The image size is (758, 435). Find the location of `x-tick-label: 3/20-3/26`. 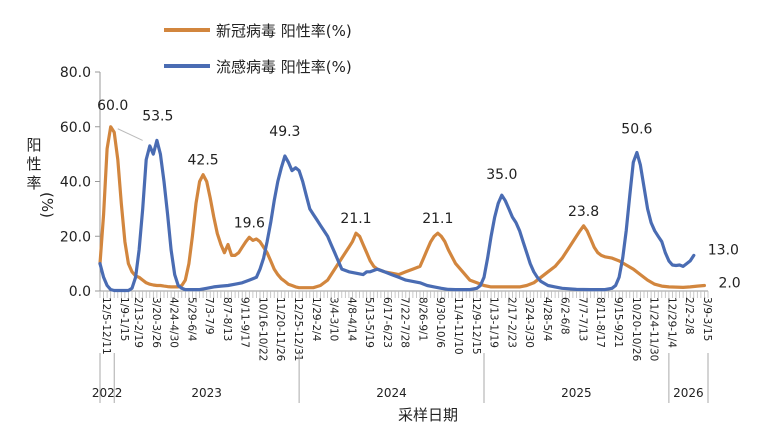

x-tick-label: 3/20-3/26 is located at coordinates (156, 322).